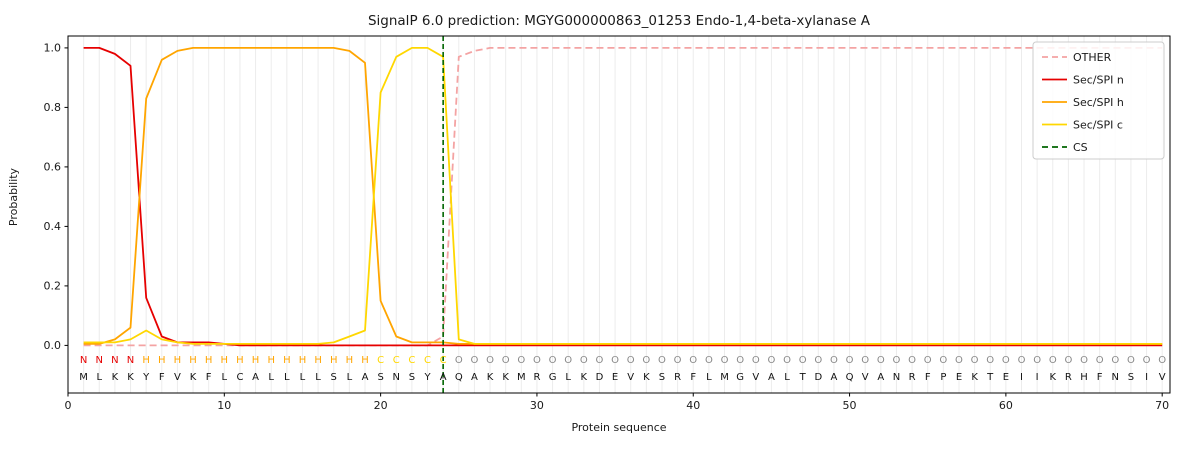 The image size is (1200, 450). I want to click on x-tick-label: 40, so click(693, 405).